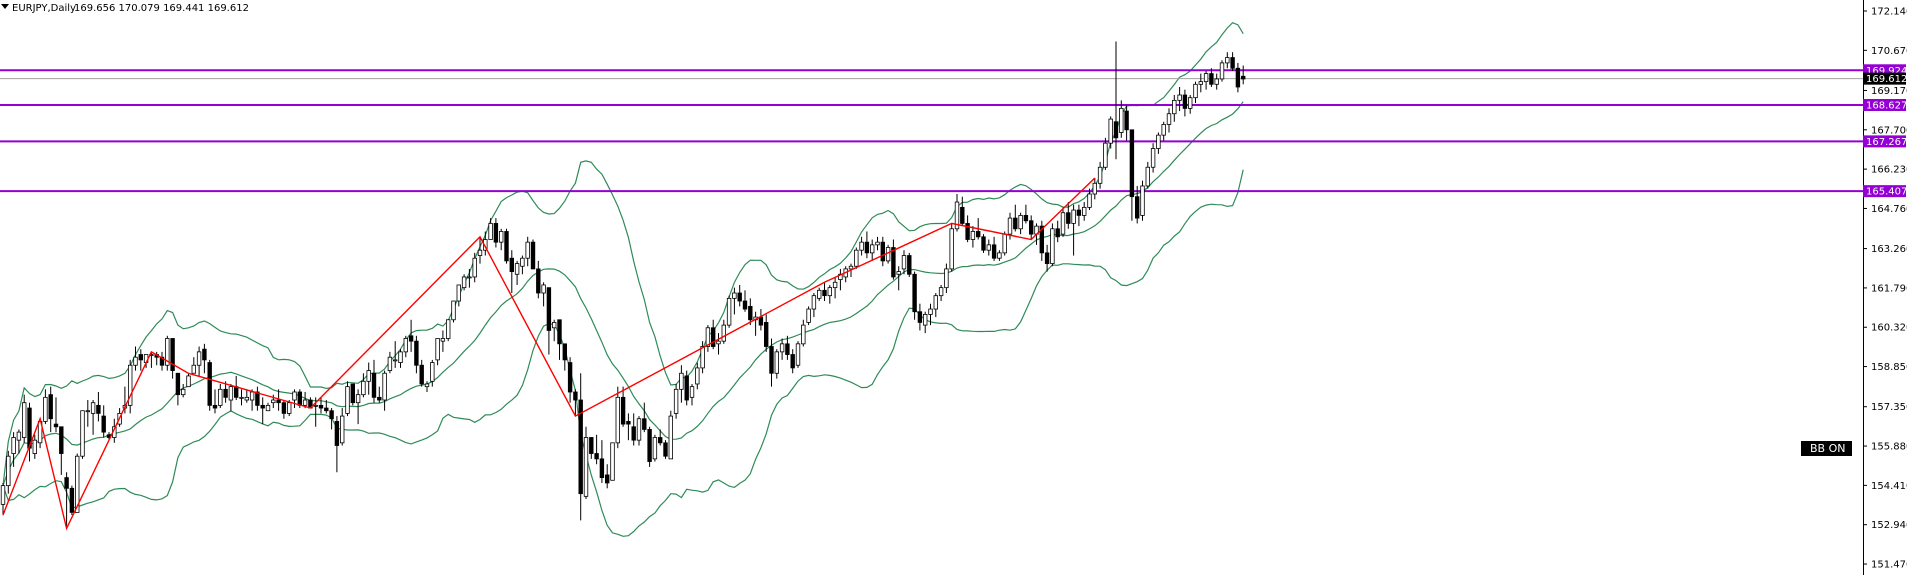  I want to click on price-tick-label: 163.260, so click(1889, 249).